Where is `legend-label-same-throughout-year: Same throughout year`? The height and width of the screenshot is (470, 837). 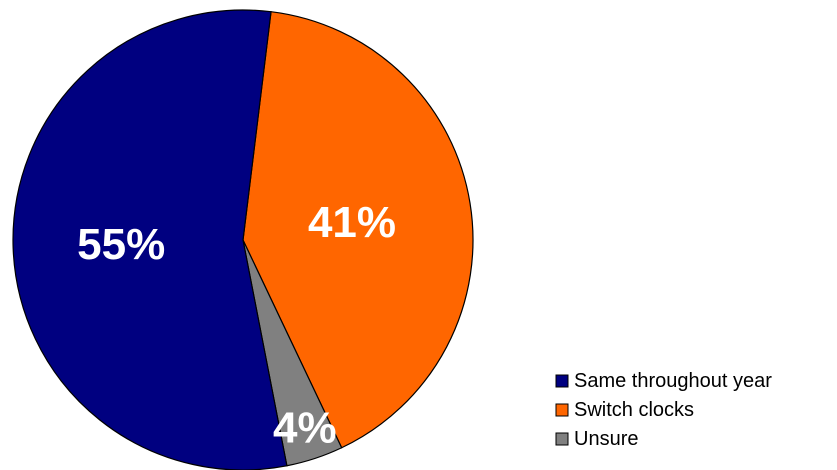
legend-label-same-throughout-year: Same throughout year is located at coordinates (673, 381).